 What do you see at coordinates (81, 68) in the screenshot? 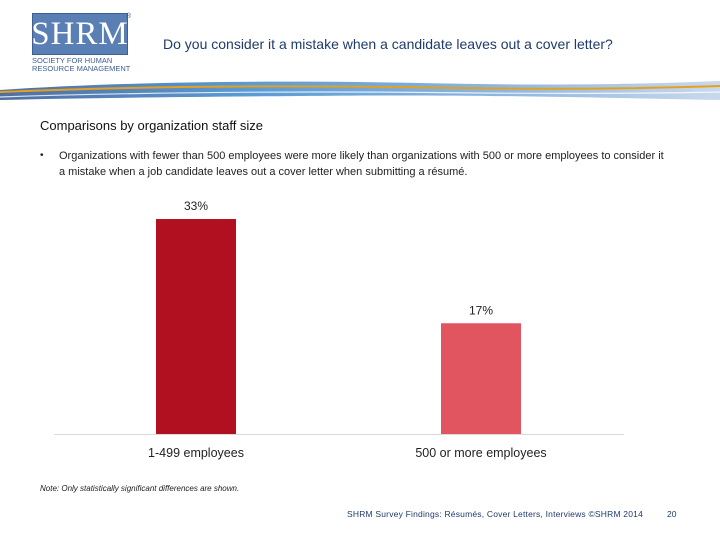
I see `logo-tagline-line-2: RESOURCE MANAGEMENT` at bounding box center [81, 68].